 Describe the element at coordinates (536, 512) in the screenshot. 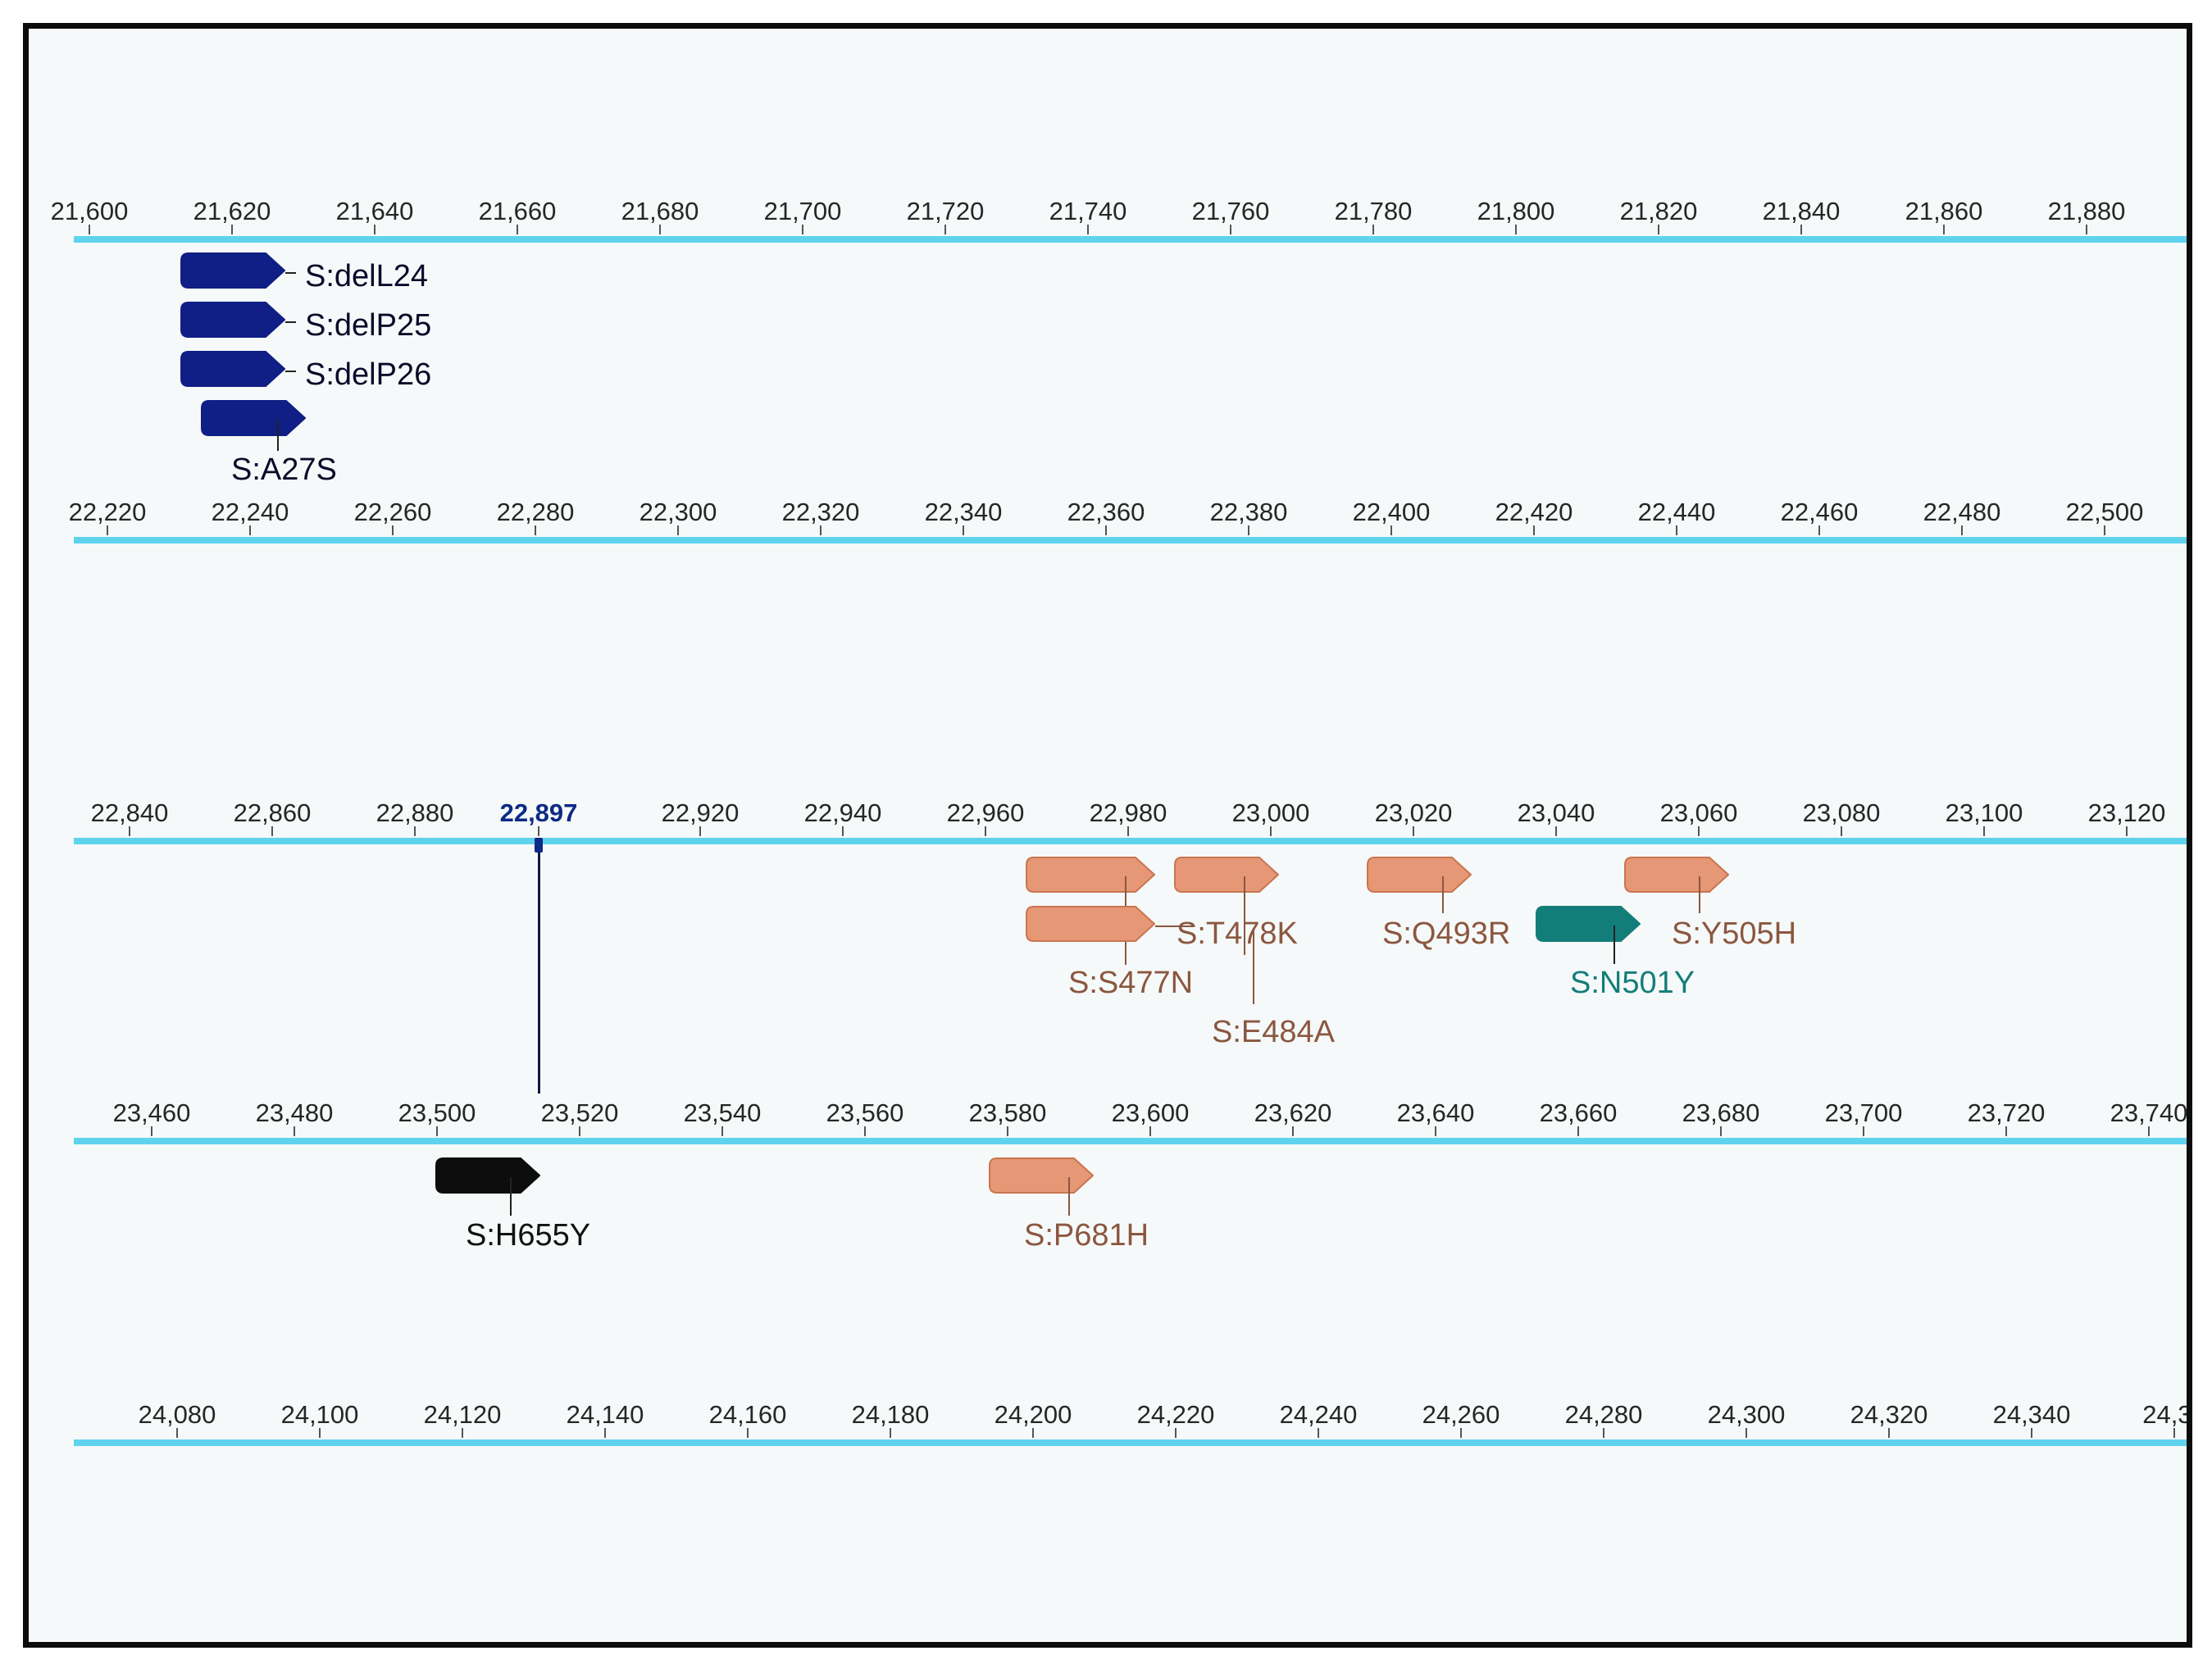

I see `ruler-tick-label: 22,280` at that location.